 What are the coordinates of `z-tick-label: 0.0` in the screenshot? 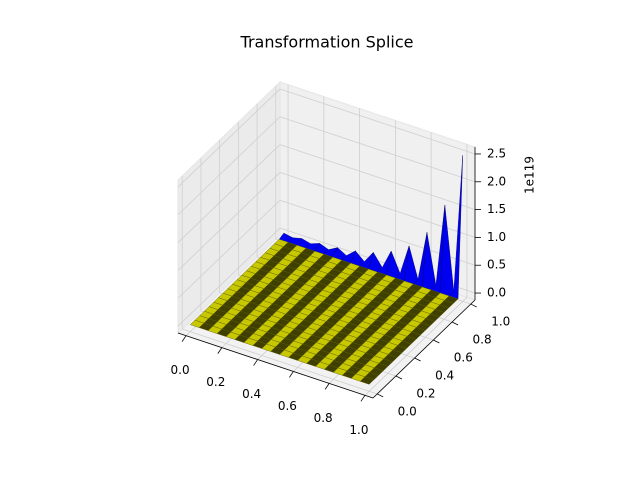 It's located at (496, 293).